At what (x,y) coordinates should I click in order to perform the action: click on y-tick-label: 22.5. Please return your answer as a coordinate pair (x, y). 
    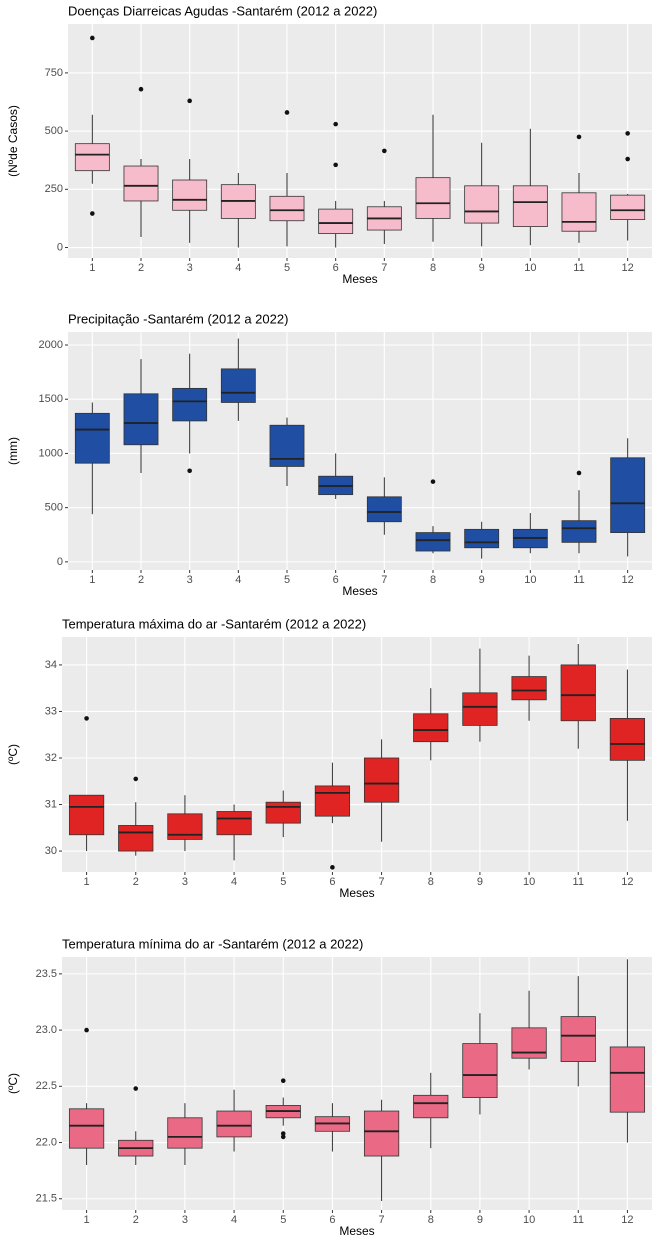
    Looking at the image, I should click on (46, 1086).